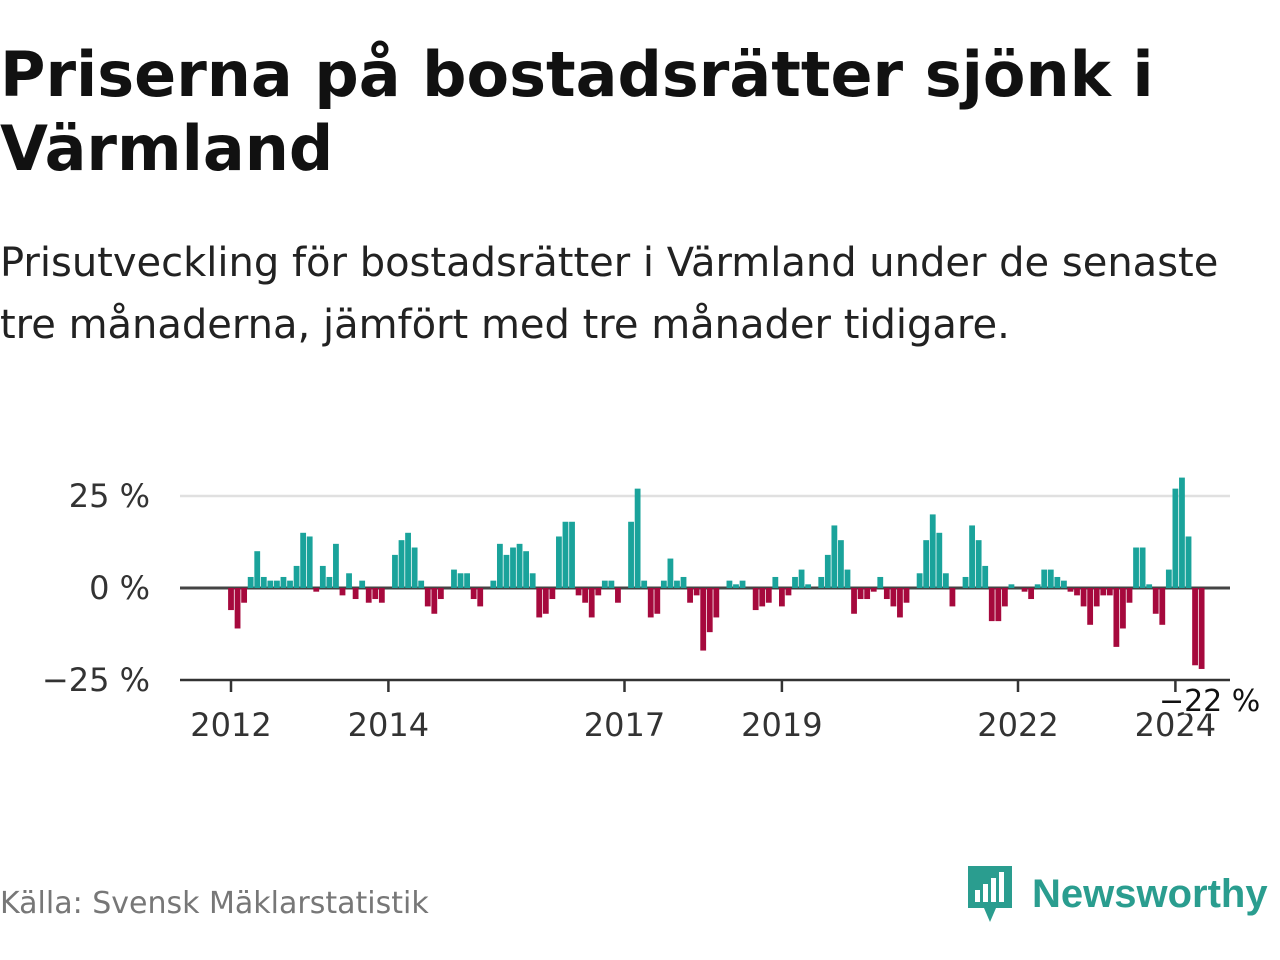 The width and height of the screenshot is (1280, 960). I want to click on x-tick-label: 2012, so click(230, 725).